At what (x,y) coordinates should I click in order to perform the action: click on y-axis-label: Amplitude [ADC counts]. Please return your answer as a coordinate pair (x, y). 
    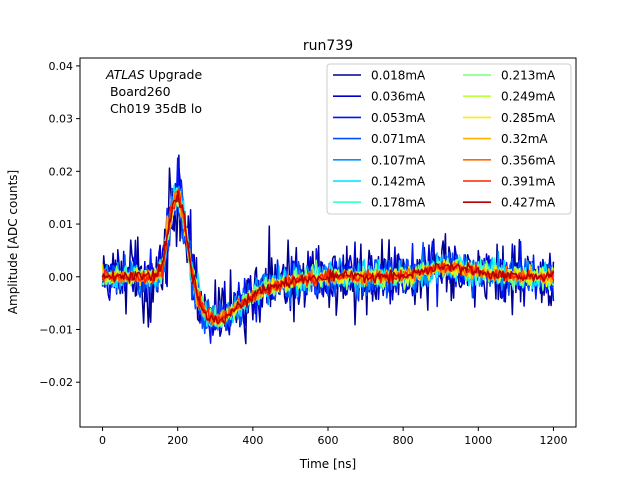
    Looking at the image, I should click on (13, 242).